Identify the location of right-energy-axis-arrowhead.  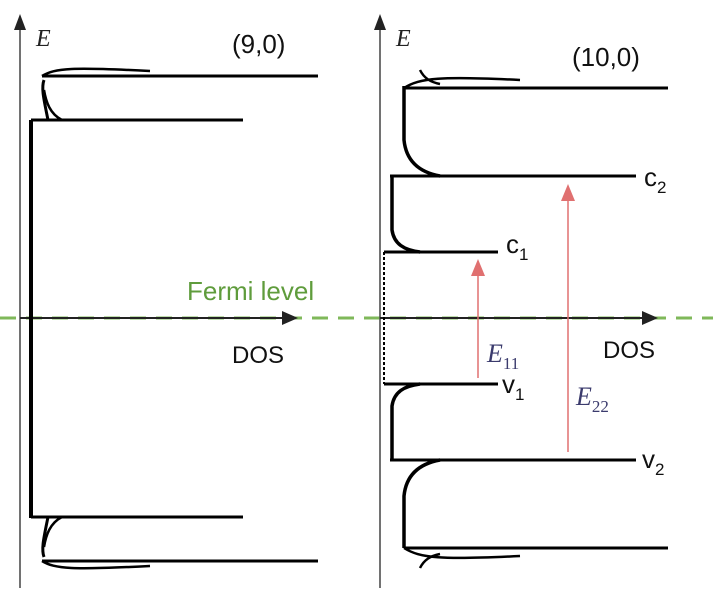
(380, 22).